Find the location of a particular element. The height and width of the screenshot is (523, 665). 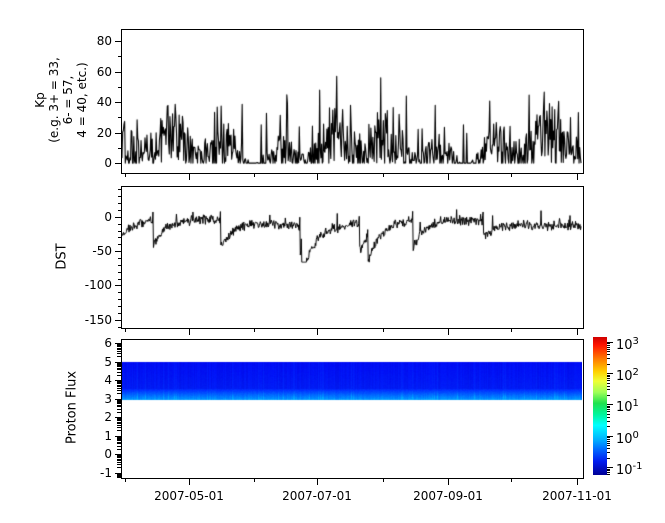

proton-y-tick-label: 5 is located at coordinates (108, 362).